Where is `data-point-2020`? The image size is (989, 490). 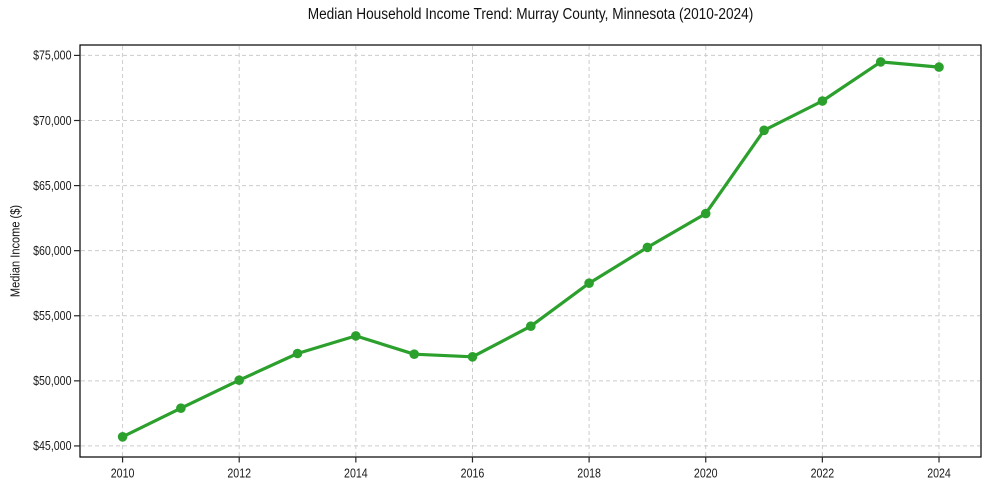 data-point-2020 is located at coordinates (705, 213).